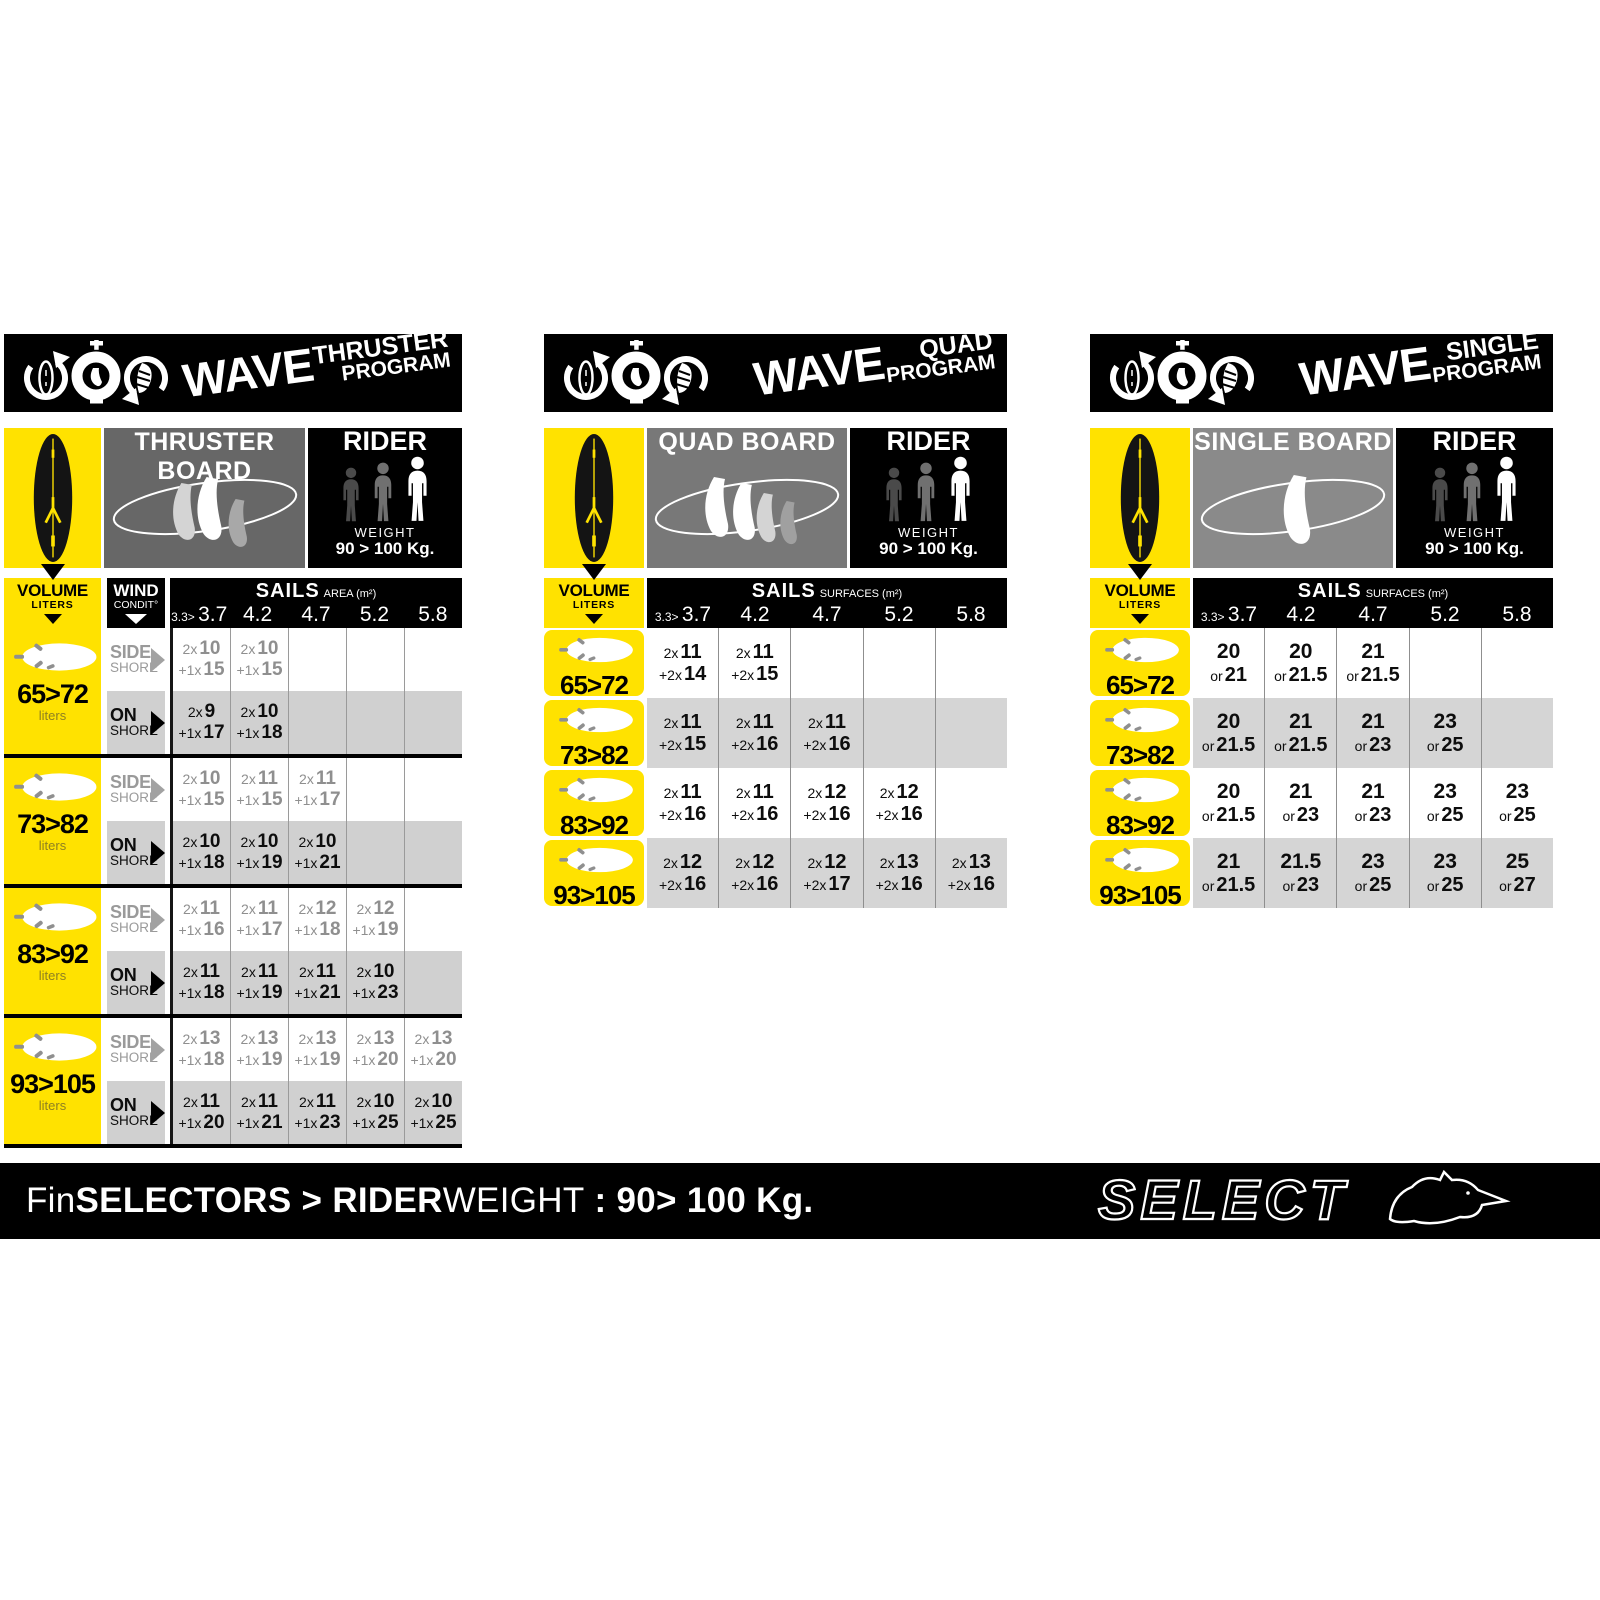  I want to click on fin-cells-area: 21 or 21.5 21.5 or 23 23 or 25 23 or 25 25 or 27, so click(1373, 873).